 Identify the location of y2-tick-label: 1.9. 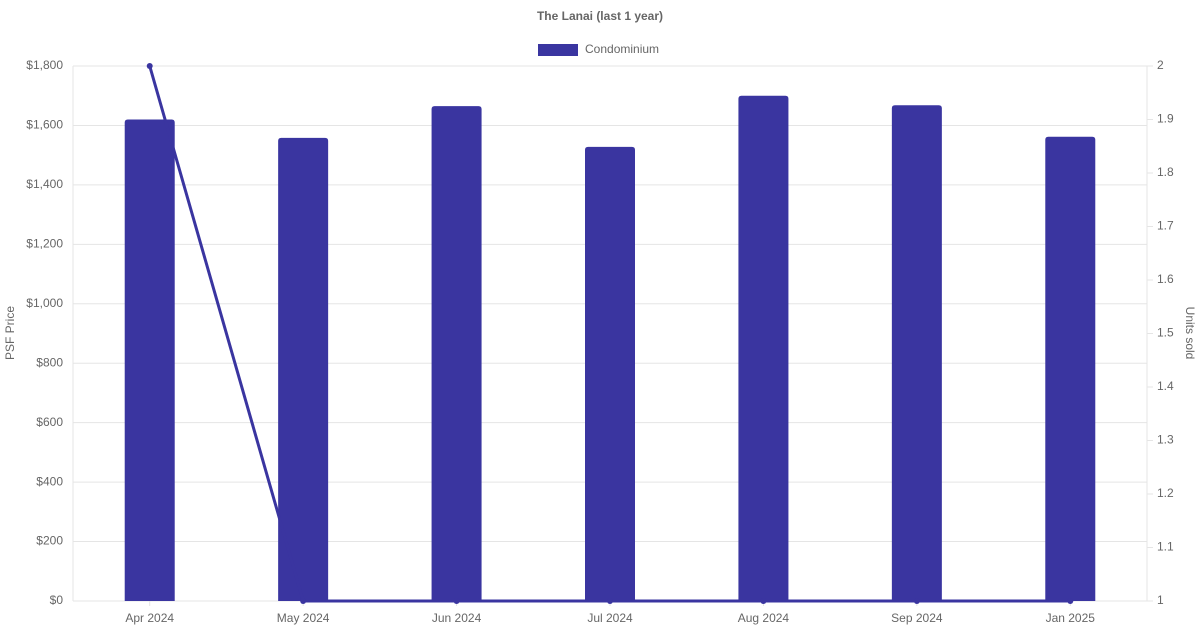
(1165, 119).